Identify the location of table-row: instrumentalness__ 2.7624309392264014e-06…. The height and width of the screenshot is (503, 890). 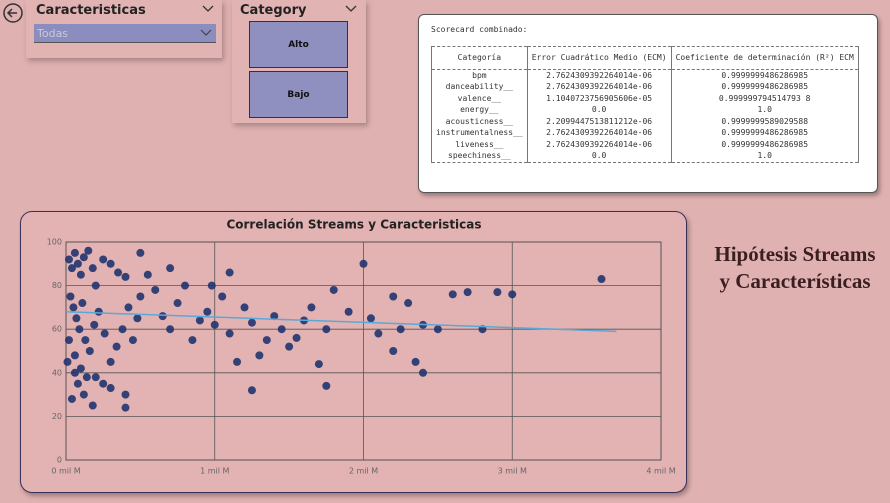
(645, 133).